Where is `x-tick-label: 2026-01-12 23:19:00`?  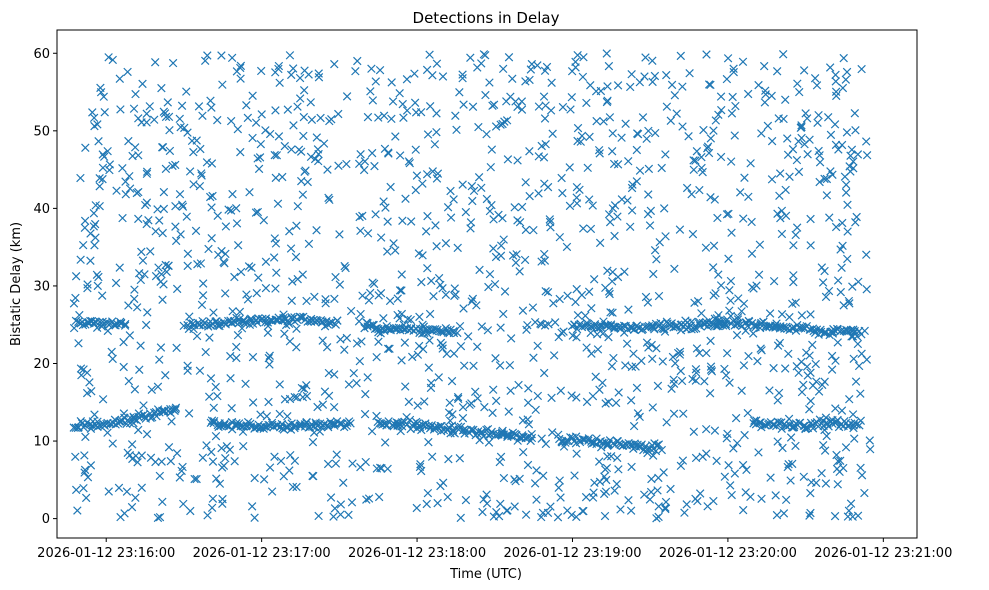
x-tick-label: 2026-01-12 23:19:00 is located at coordinates (572, 553).